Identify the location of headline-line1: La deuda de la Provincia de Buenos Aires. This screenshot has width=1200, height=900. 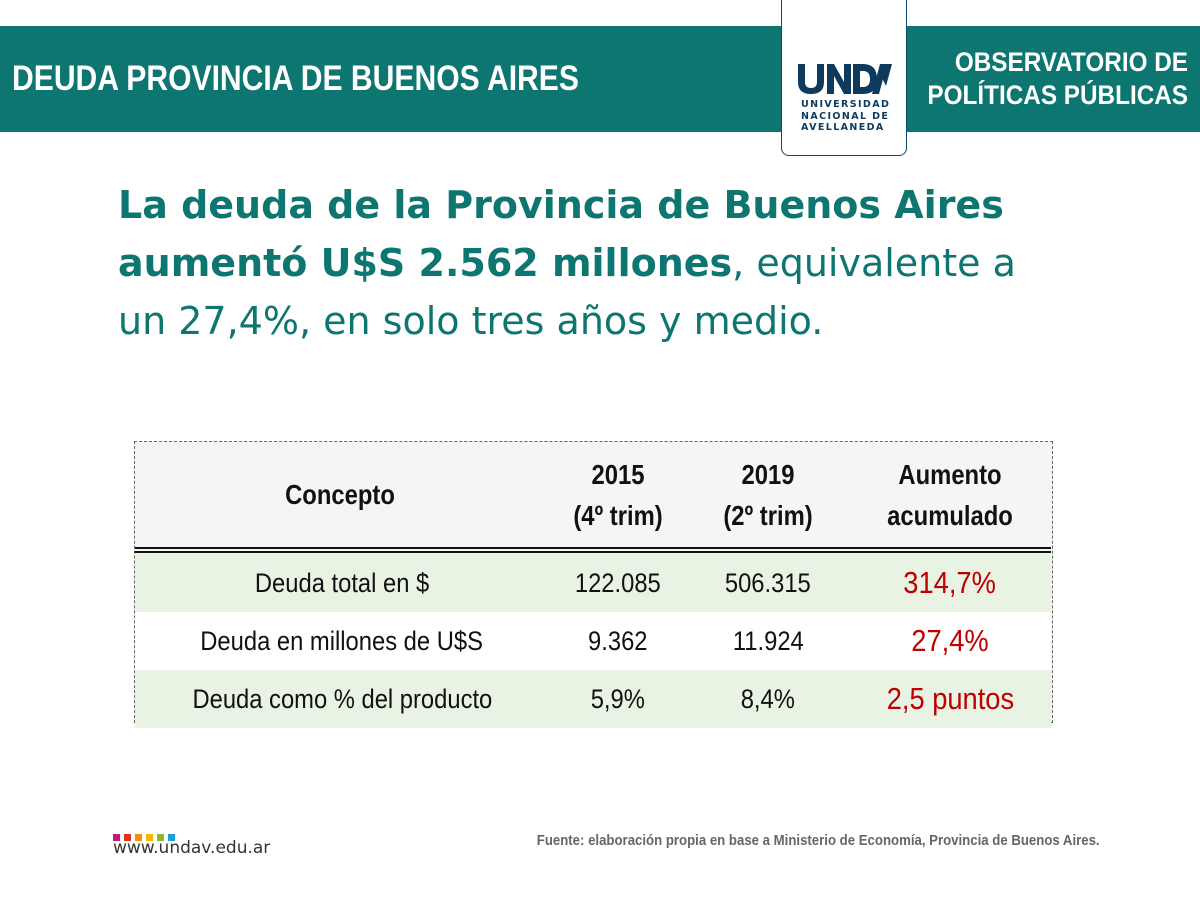
(561, 205).